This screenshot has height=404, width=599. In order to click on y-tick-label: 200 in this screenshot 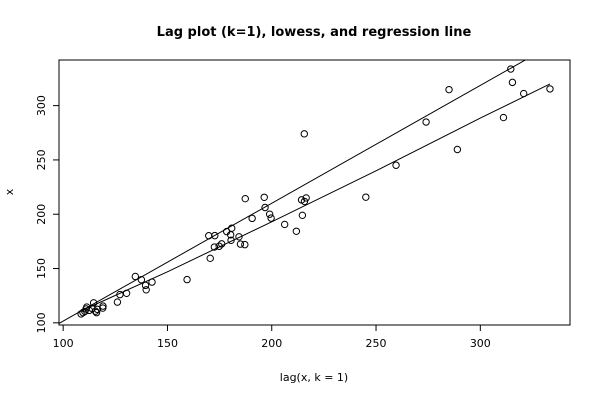, I will do `click(41, 214)`.